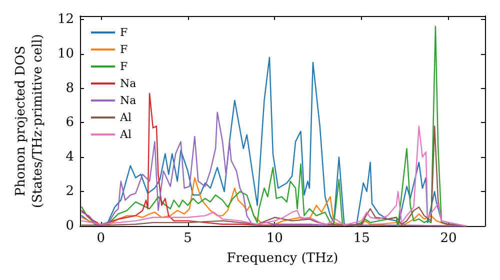  Describe the element at coordinates (70, 88) in the screenshot. I see `y-tick-label: 8` at that location.